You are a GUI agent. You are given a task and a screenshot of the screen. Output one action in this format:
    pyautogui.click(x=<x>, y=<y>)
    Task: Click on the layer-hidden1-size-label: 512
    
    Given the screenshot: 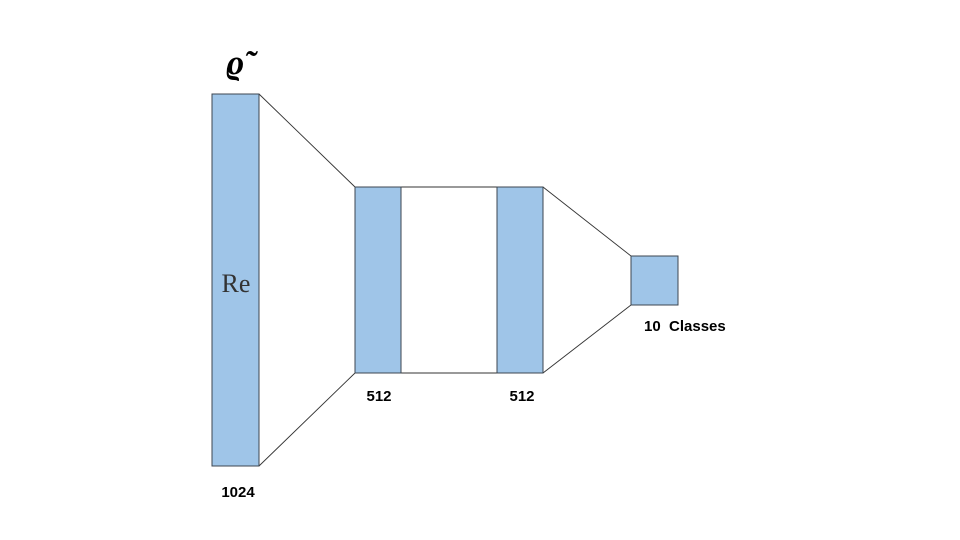 What is the action you would take?
    pyautogui.click(x=378, y=396)
    